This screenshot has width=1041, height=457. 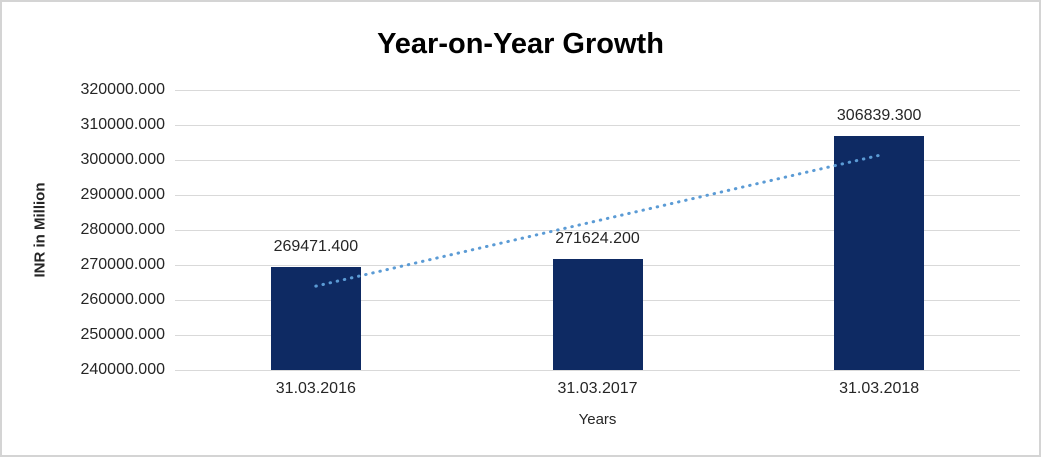 What do you see at coordinates (879, 388) in the screenshot?
I see `x-tick-label: 31.03.2018` at bounding box center [879, 388].